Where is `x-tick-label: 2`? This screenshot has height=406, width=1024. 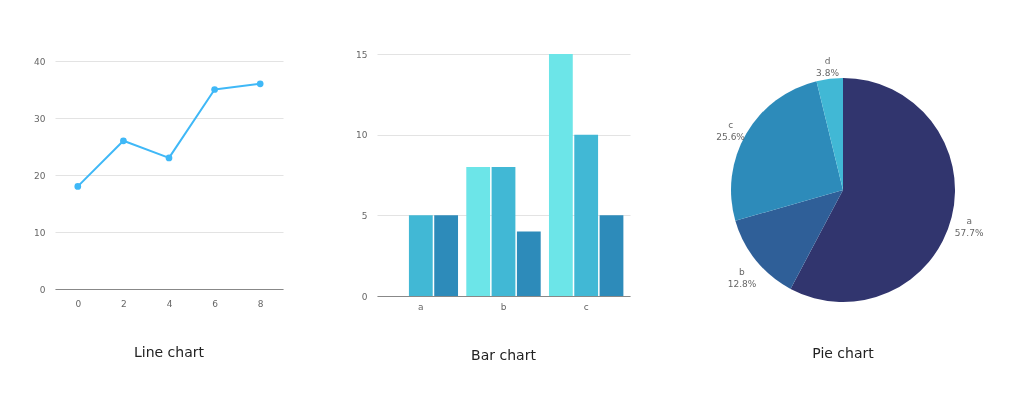 x-tick-label: 2 is located at coordinates (124, 303).